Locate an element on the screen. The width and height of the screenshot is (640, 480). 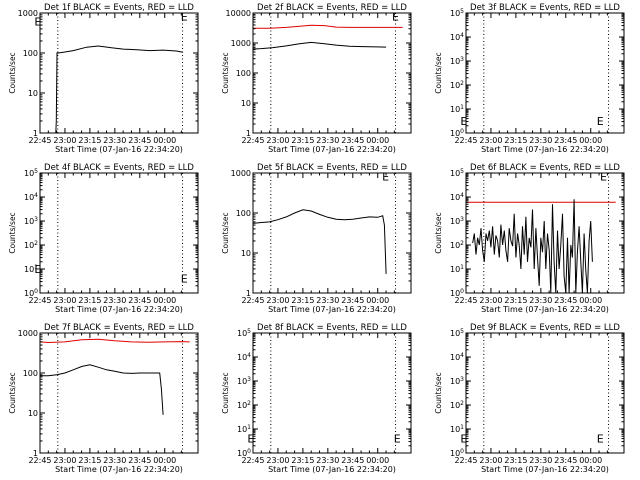
chart-title: Det 8f BLACK = Events, RED = LLD is located at coordinates (332, 328).